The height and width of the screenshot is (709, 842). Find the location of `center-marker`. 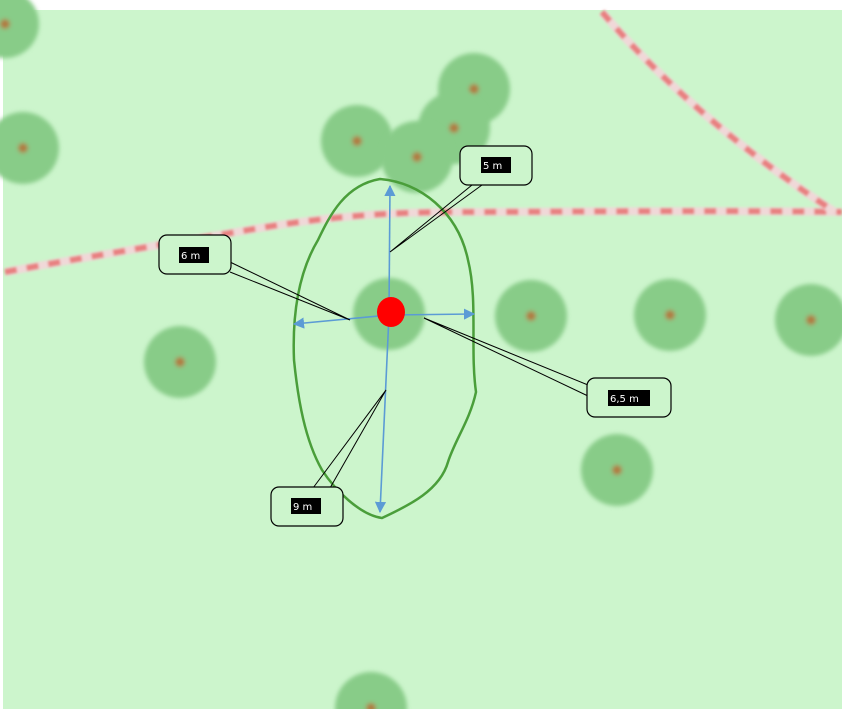

center-marker is located at coordinates (391, 312).